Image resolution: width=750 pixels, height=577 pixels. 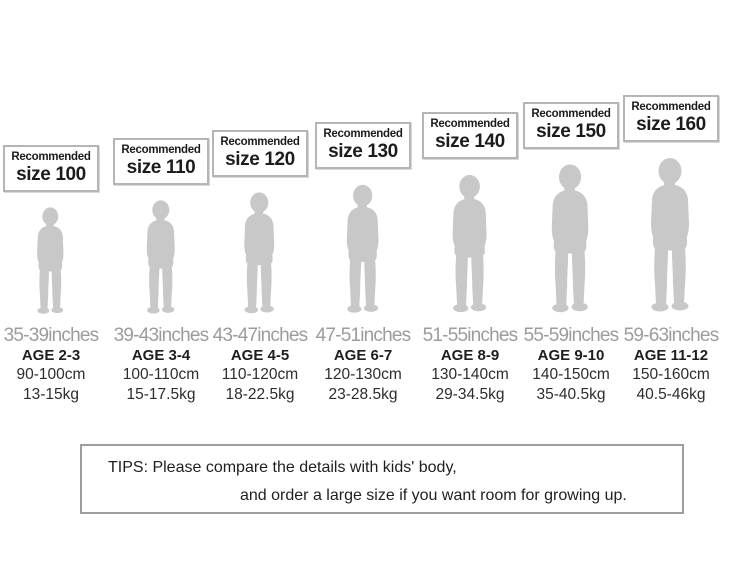 What do you see at coordinates (161, 374) in the screenshot?
I see `height-cm: 100-110cm` at bounding box center [161, 374].